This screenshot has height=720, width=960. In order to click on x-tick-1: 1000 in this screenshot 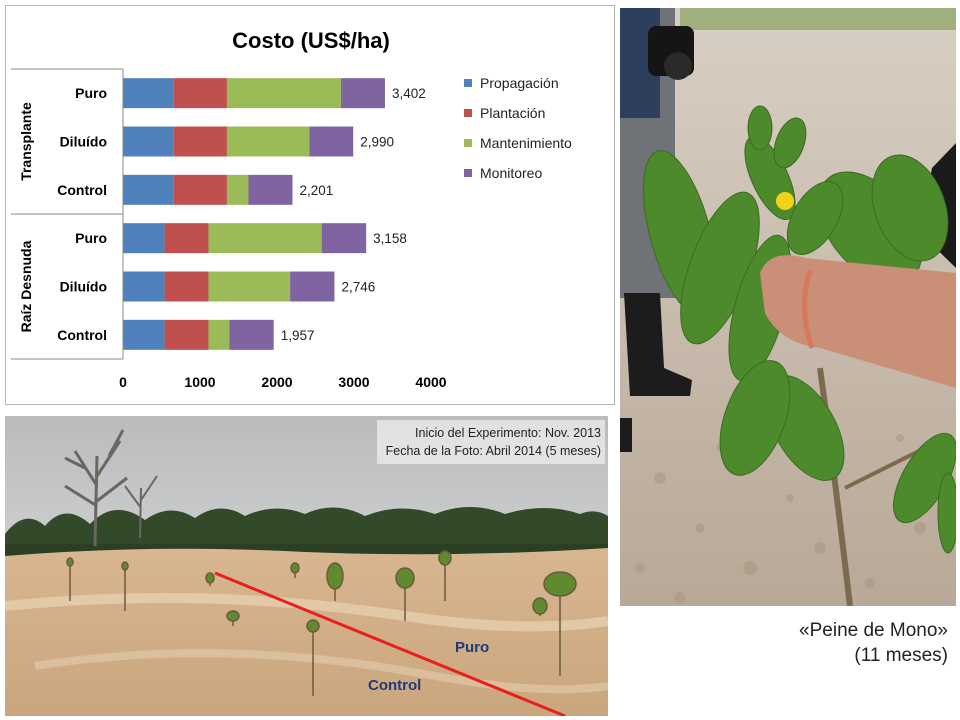, I will do `click(199, 382)`.